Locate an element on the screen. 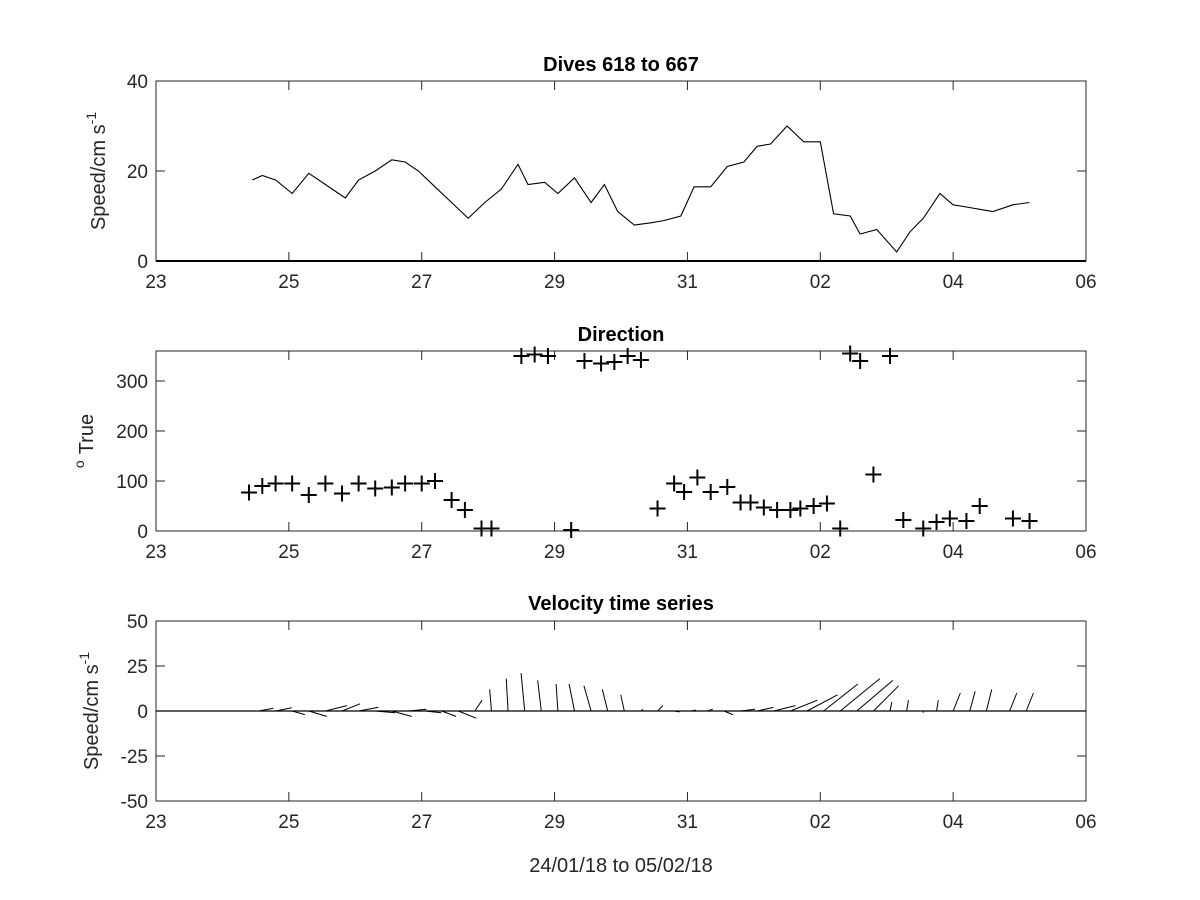 The width and height of the screenshot is (1200, 900). x-tick-label: 04 is located at coordinates (954, 822).